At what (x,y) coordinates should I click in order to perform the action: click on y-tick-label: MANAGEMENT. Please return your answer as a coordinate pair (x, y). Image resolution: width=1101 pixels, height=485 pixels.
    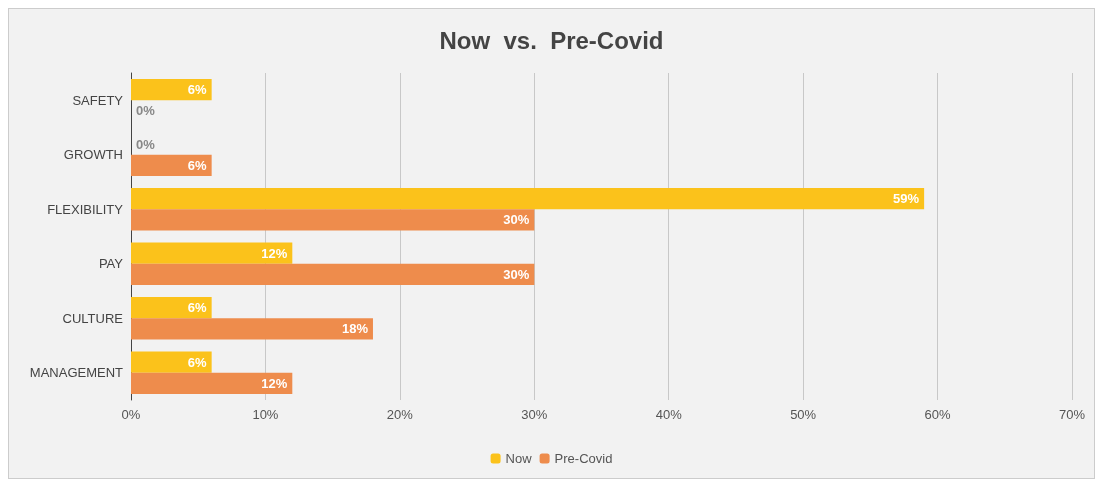
    Looking at the image, I should click on (76, 373).